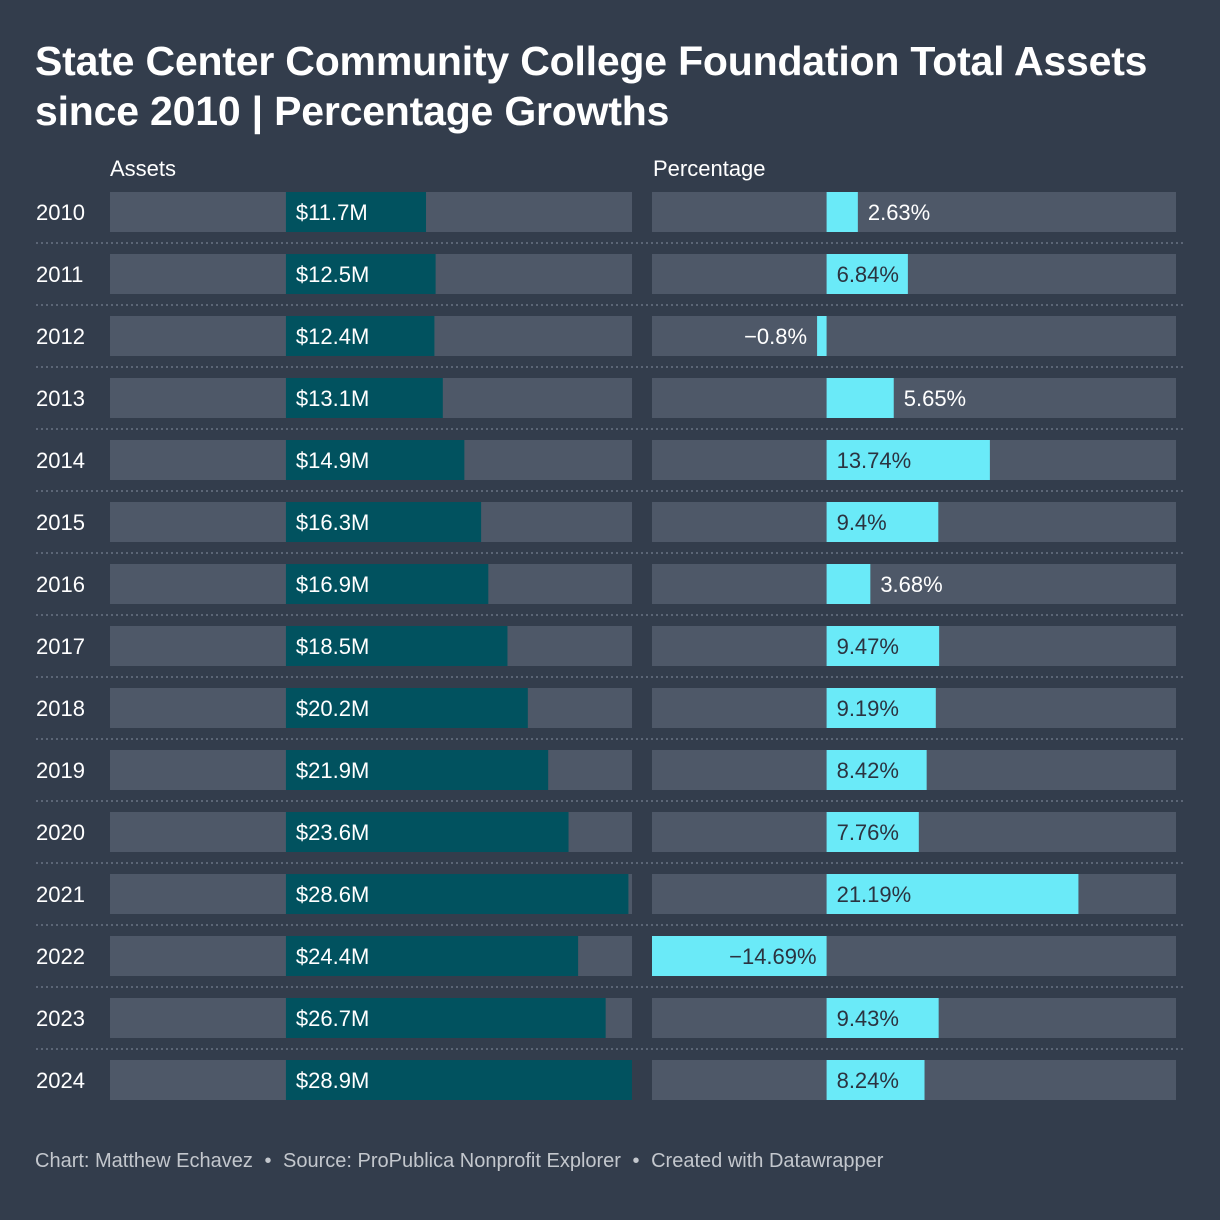 This screenshot has width=1220, height=1220. What do you see at coordinates (332, 398) in the screenshot?
I see `assets-value-label: $13.1M` at bounding box center [332, 398].